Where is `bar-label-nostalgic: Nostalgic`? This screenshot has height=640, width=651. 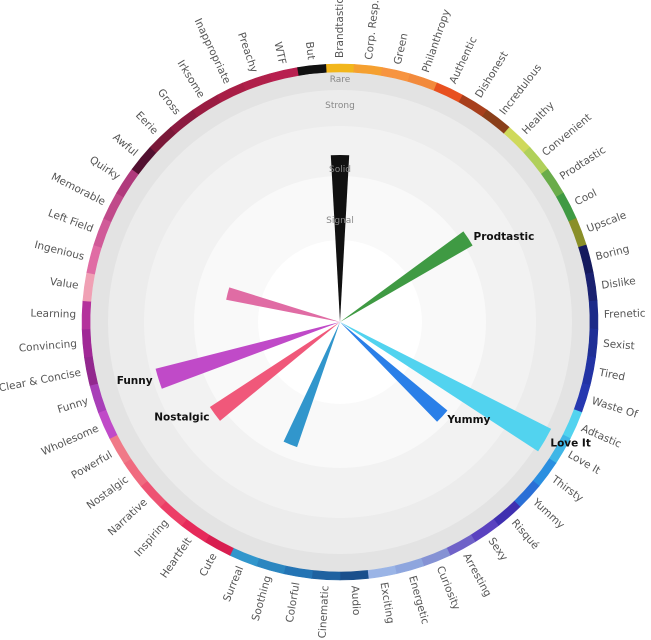
bar-label-nostalgic: Nostalgic is located at coordinates (181, 417).